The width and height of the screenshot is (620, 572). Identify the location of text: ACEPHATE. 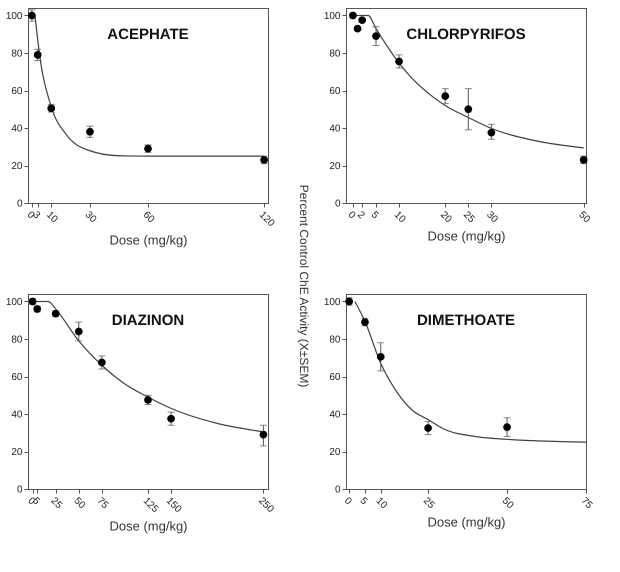
(148, 34).